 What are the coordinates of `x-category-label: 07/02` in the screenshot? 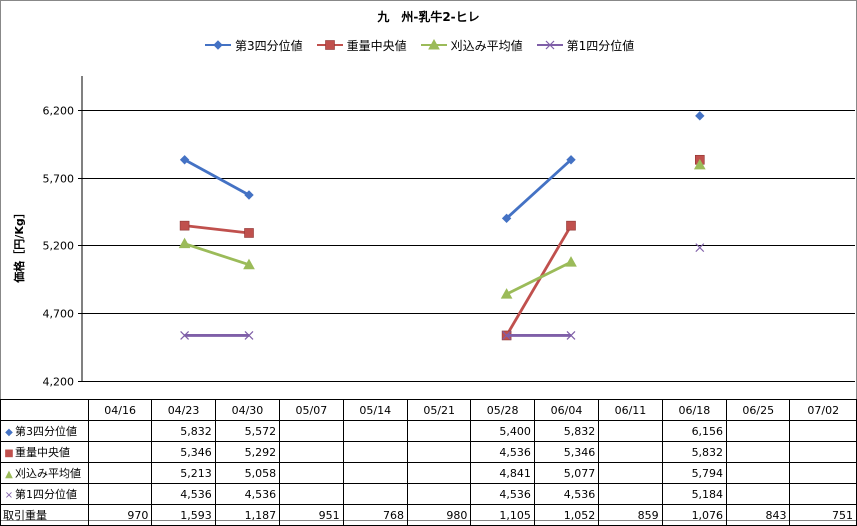 It's located at (823, 410).